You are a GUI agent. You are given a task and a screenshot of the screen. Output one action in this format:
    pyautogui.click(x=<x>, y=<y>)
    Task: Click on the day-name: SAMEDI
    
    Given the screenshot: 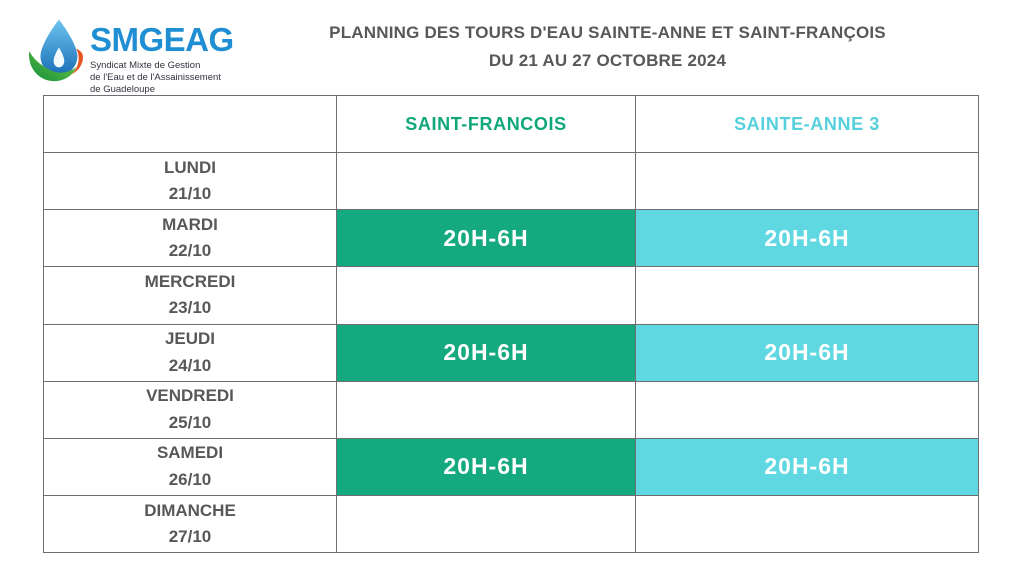 What is the action you would take?
    pyautogui.click(x=190, y=453)
    